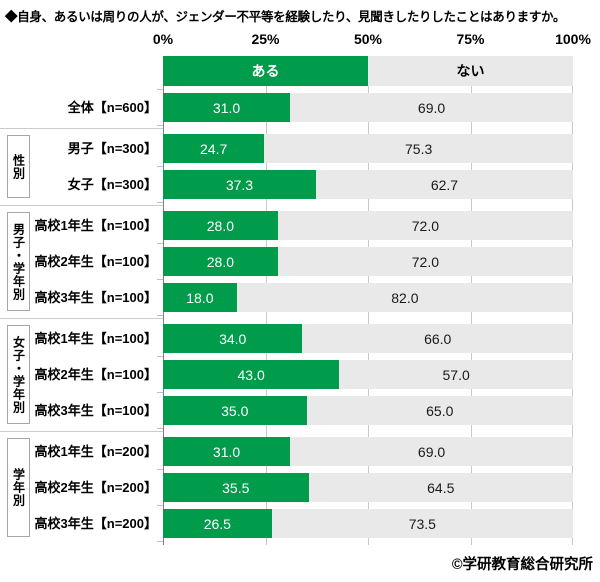 The width and height of the screenshot is (600, 582). Describe the element at coordinates (300, 38) in the screenshot. I see `x-axis: 0% 25% 50% 75% 100%` at that location.